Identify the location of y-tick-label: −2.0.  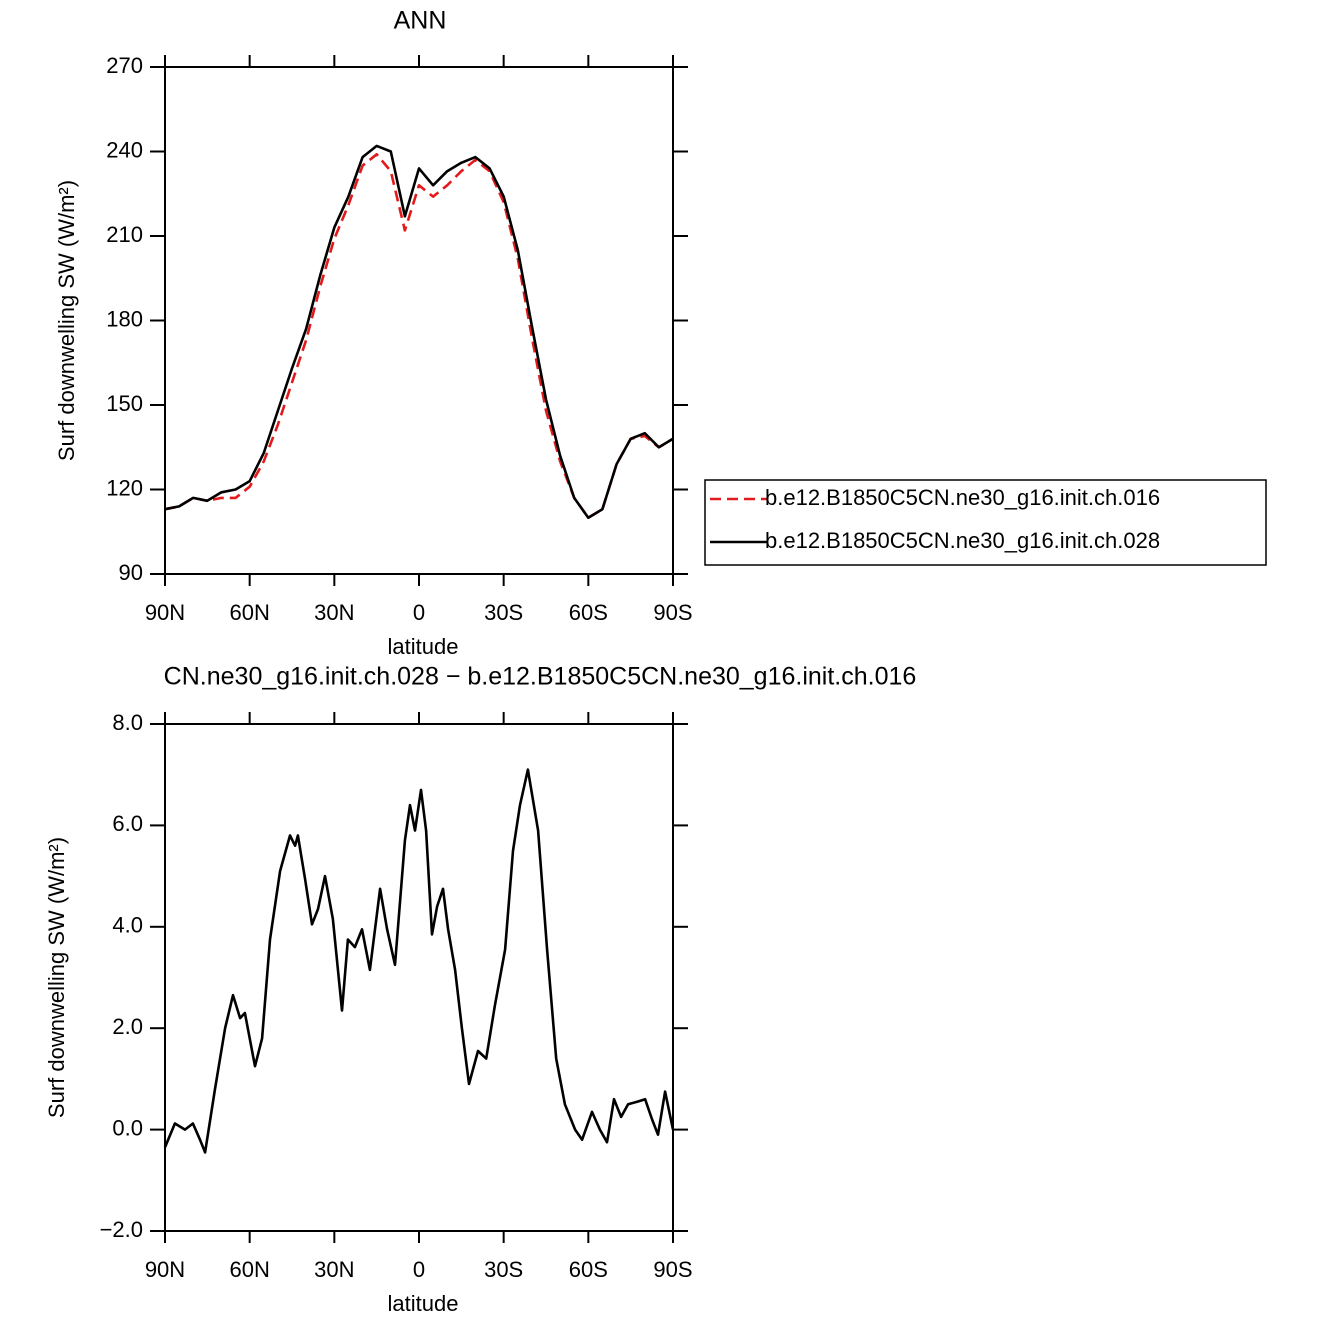
(121, 1229).